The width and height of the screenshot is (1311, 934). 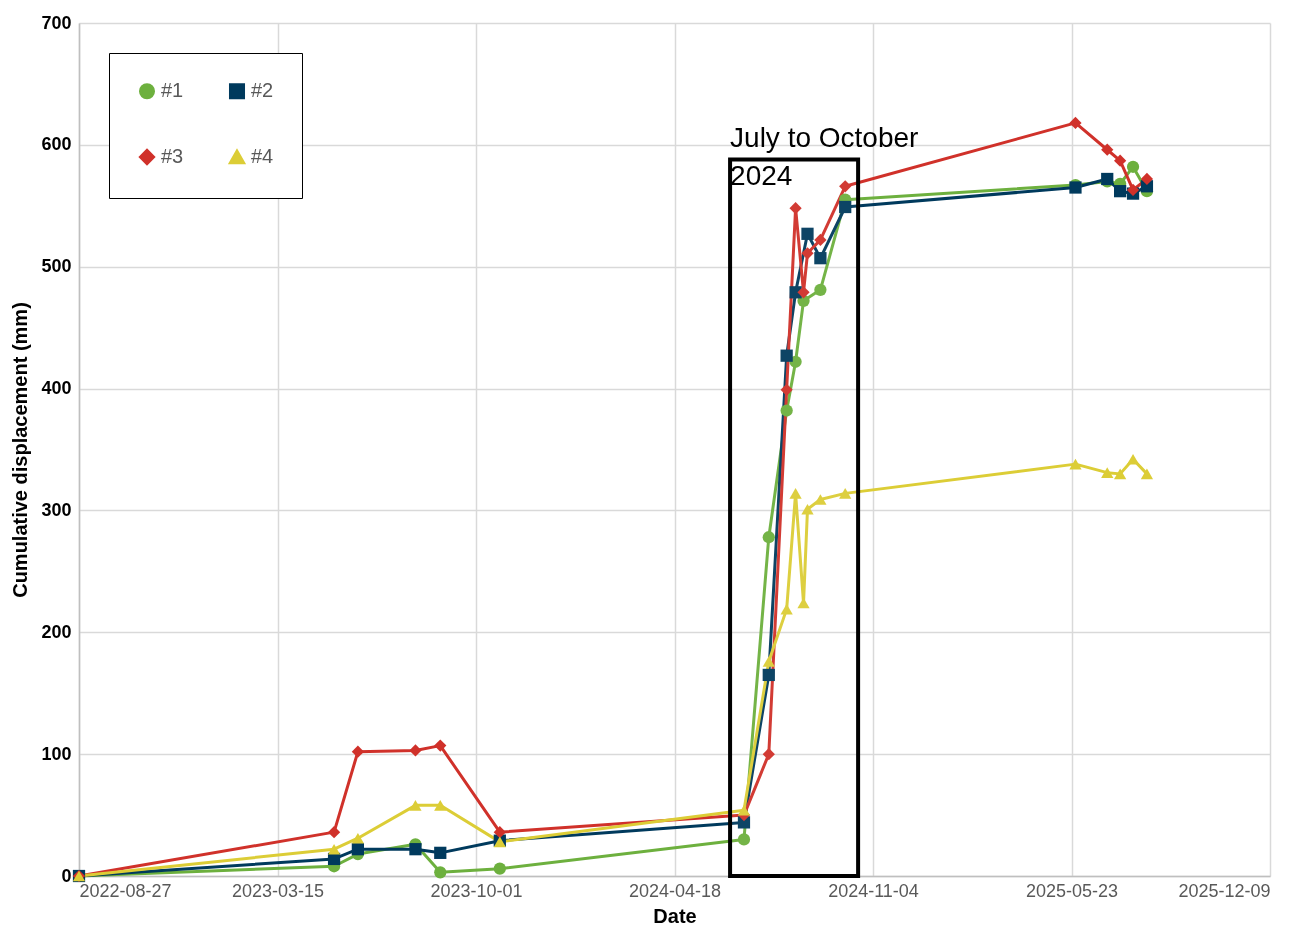 What do you see at coordinates (125, 890) in the screenshot?
I see `x-tick-label: 2022-08-27` at bounding box center [125, 890].